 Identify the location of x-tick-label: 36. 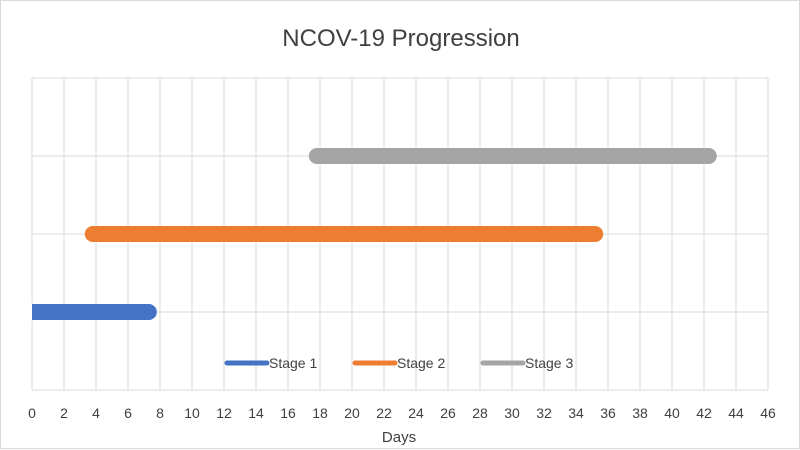
(608, 413).